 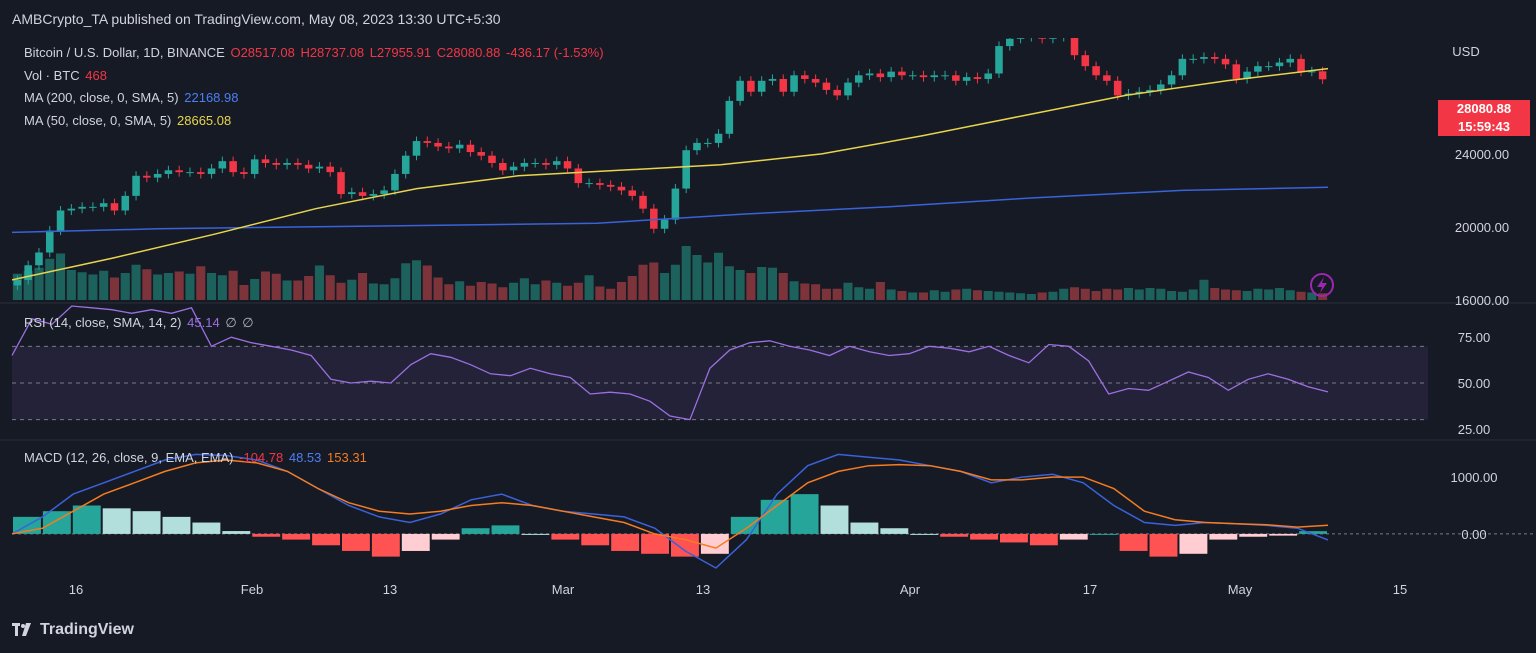 I want to click on lightning-icon, so click(x=1322, y=285).